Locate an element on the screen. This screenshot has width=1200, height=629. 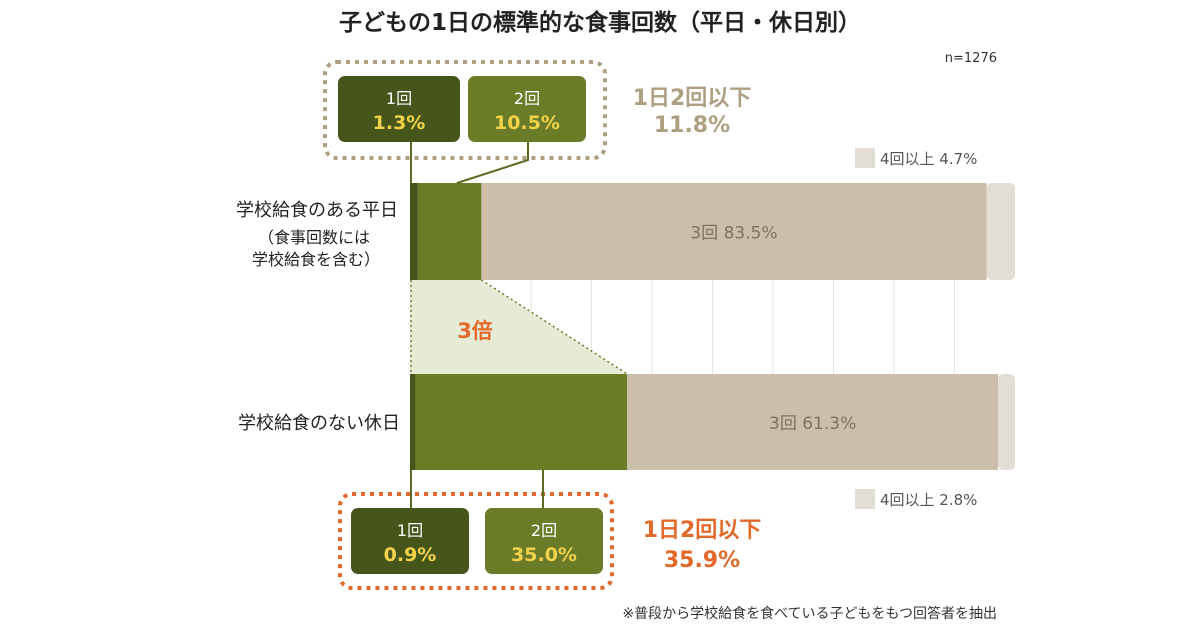
category-label: 学校給食のある平日 is located at coordinates (317, 210).